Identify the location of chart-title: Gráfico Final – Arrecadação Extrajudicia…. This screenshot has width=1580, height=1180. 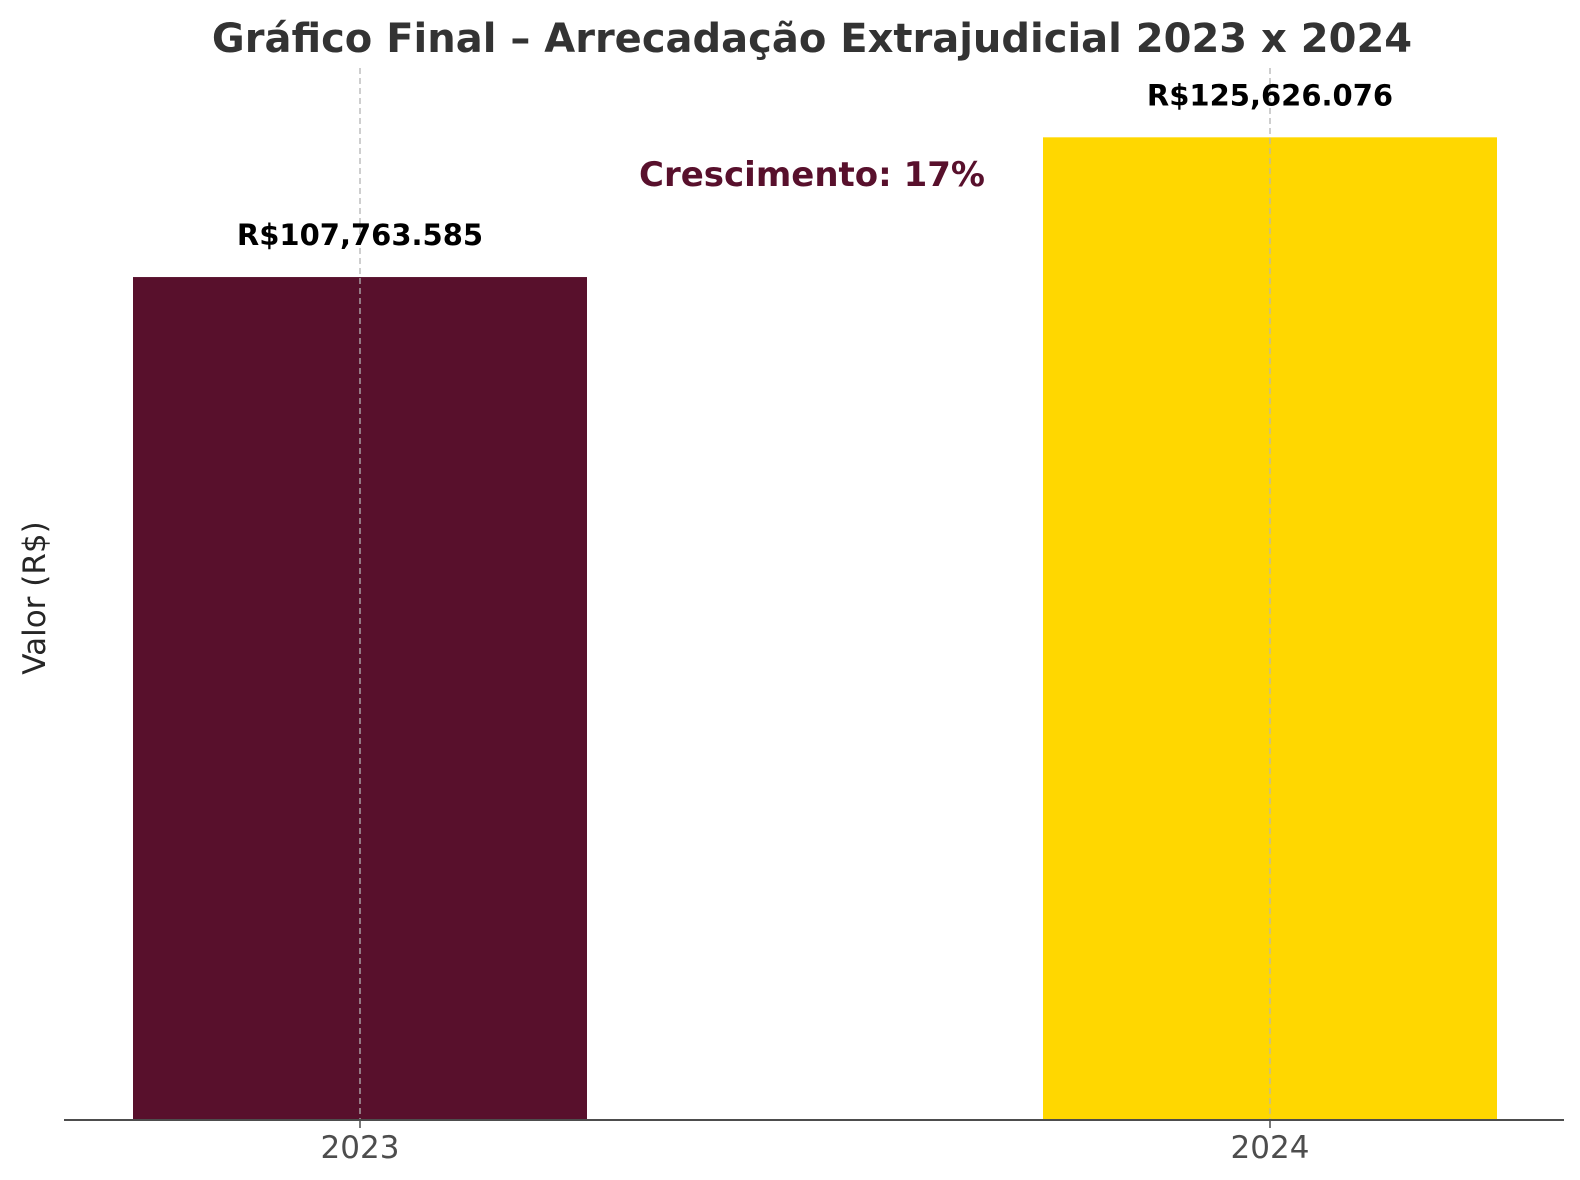
(812, 39).